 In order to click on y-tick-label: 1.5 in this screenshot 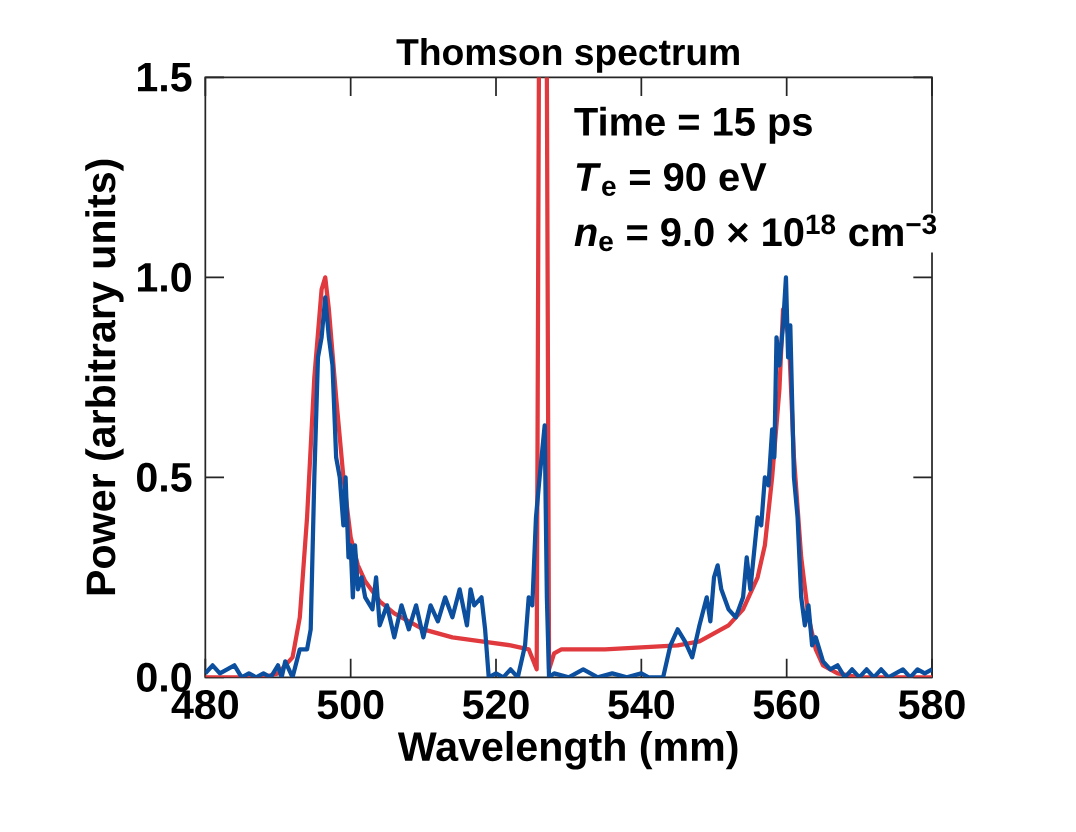, I will do `click(165, 77)`.